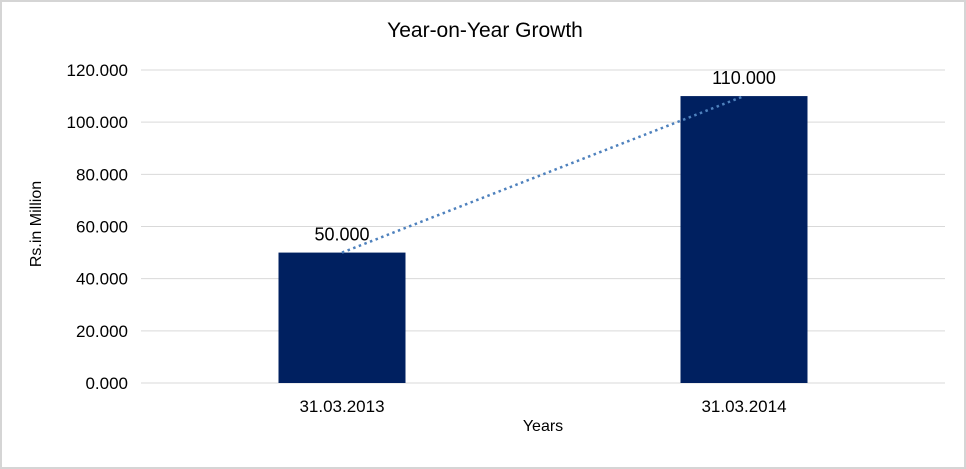 This screenshot has width=966, height=469. Describe the element at coordinates (97, 122) in the screenshot. I see `y-tick-label: 100.000` at that location.